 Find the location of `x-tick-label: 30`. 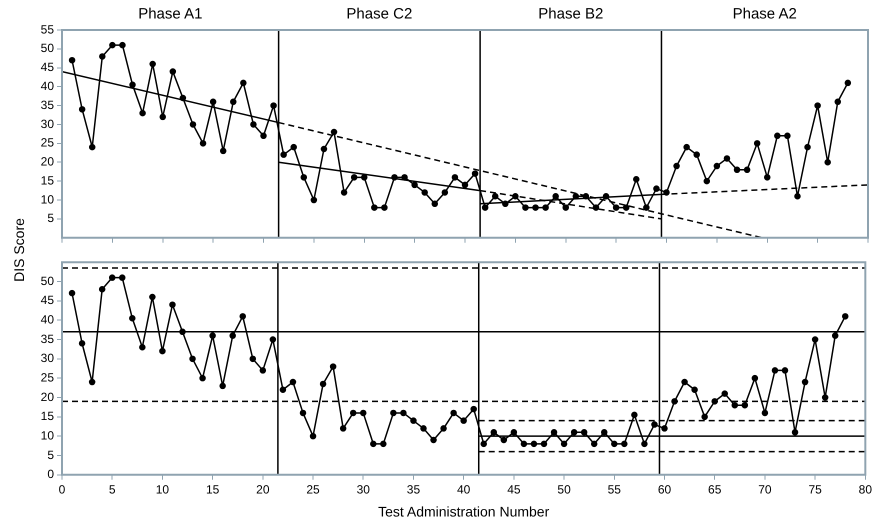

x-tick-label: 30 is located at coordinates (363, 489).